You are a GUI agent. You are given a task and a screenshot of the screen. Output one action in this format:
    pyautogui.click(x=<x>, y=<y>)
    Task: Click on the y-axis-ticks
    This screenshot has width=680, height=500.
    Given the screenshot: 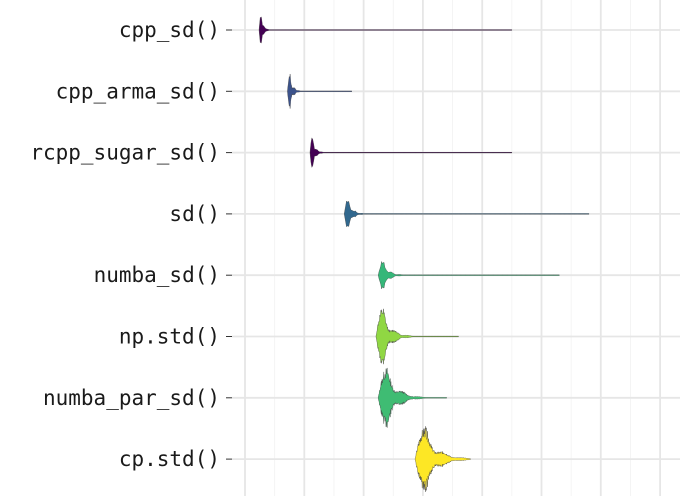 What is the action you would take?
    pyautogui.click(x=229, y=244)
    